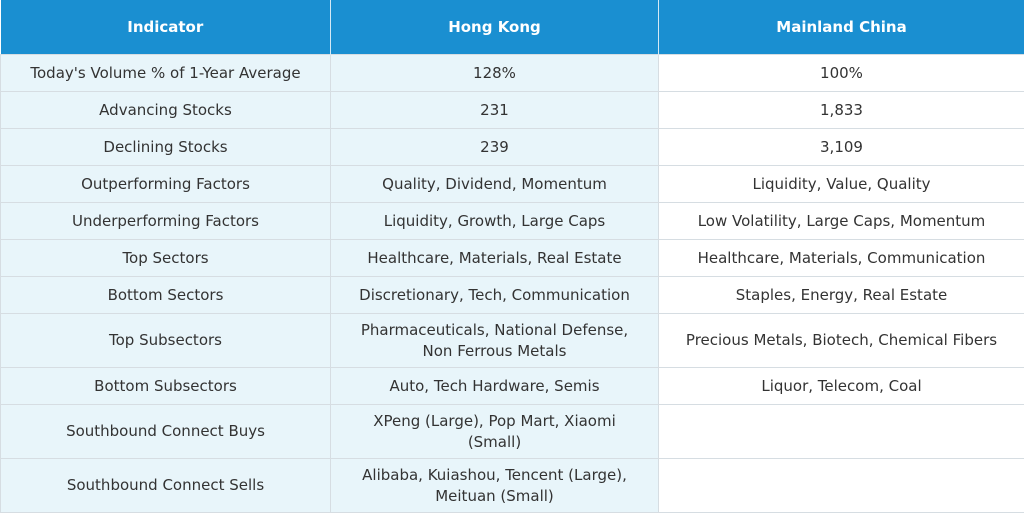 This screenshot has height=518, width=1024. I want to click on table-cell: Southbound Connect Buys, so click(165, 431).